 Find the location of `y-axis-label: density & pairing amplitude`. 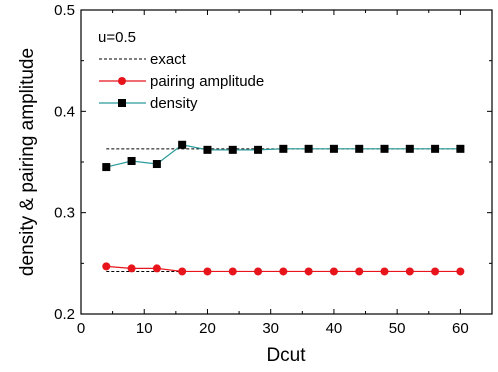

y-axis-label: density & pairing amplitude is located at coordinates (27, 162).